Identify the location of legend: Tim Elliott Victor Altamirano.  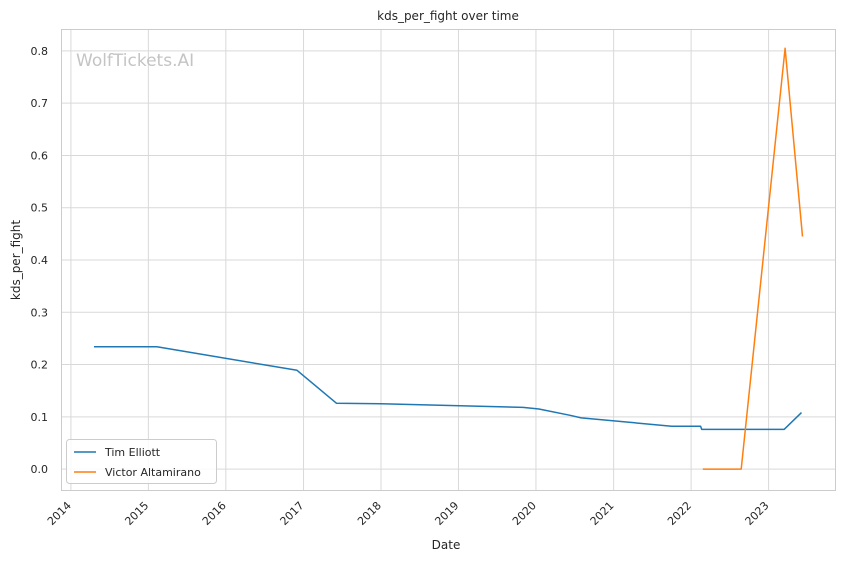
(141, 461).